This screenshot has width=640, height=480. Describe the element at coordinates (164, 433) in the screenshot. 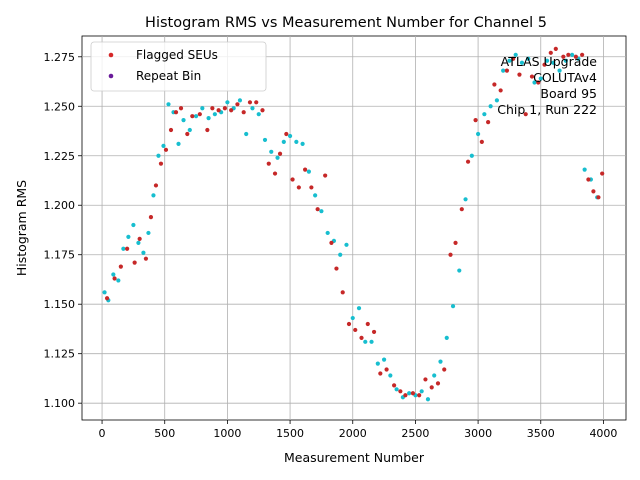

I see `x-tick-label: 500` at that location.